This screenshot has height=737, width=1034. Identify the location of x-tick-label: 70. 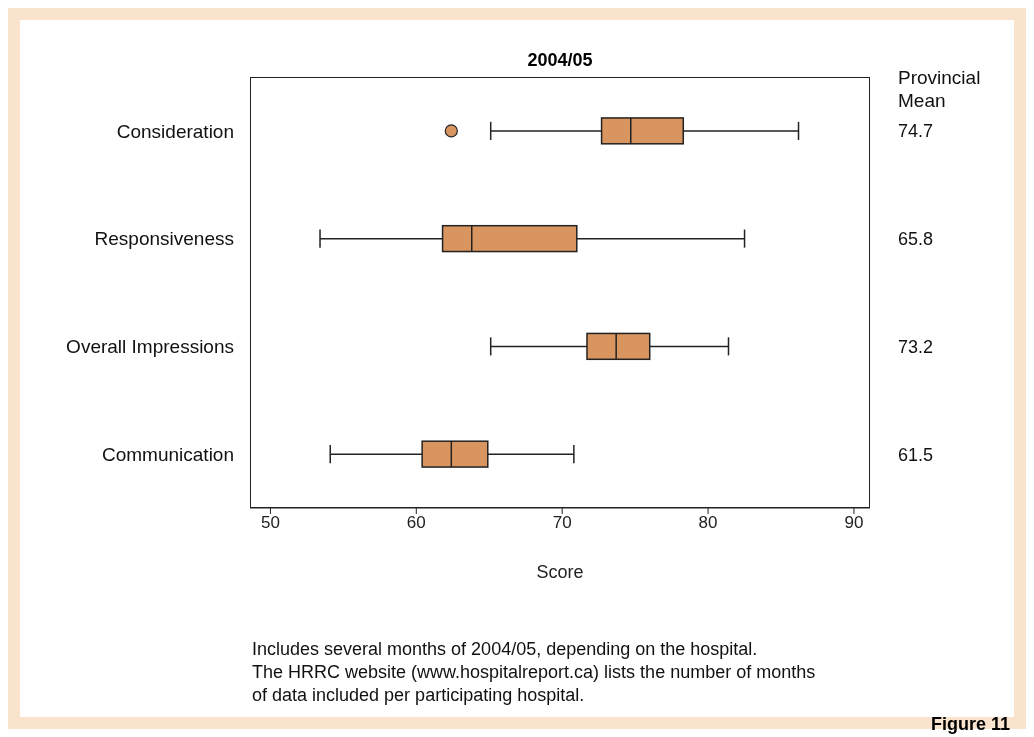
(562, 523).